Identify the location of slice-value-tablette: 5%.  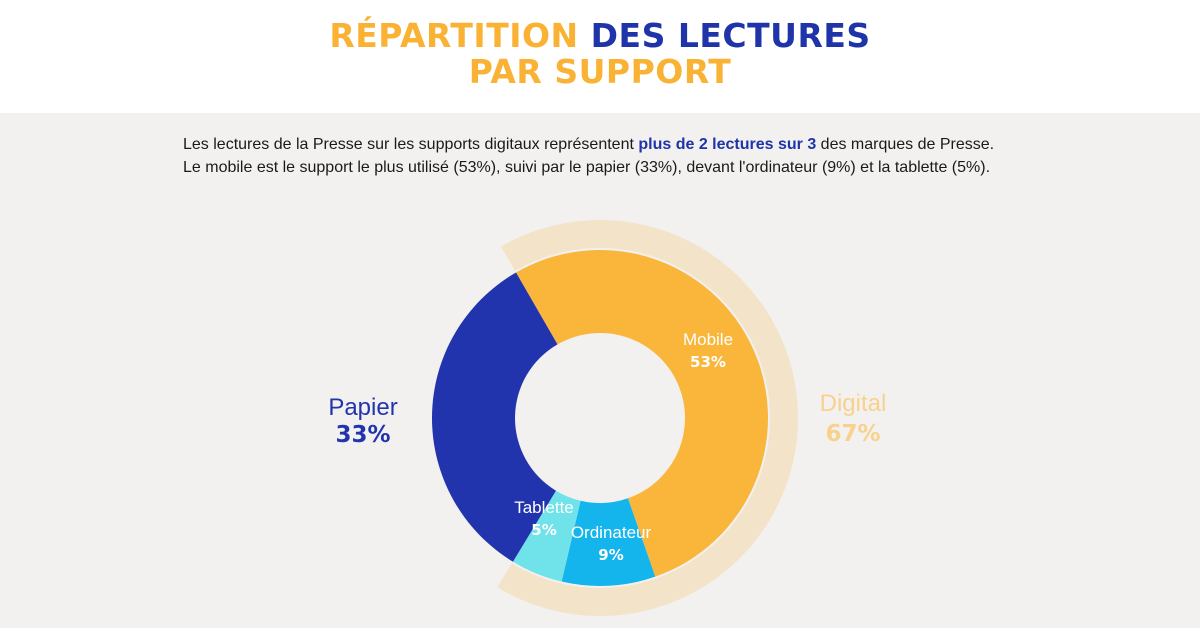
(543, 530).